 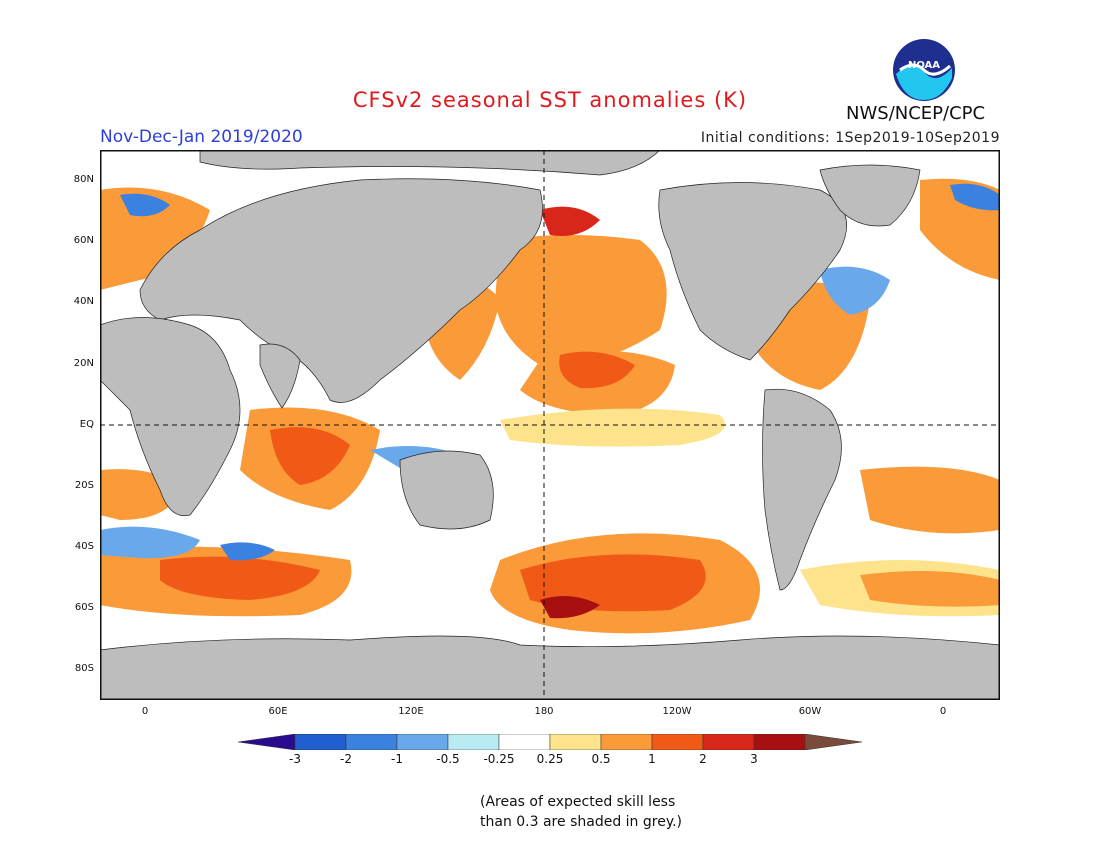 What do you see at coordinates (295, 759) in the screenshot?
I see `colorbar-tick-label: -3` at bounding box center [295, 759].